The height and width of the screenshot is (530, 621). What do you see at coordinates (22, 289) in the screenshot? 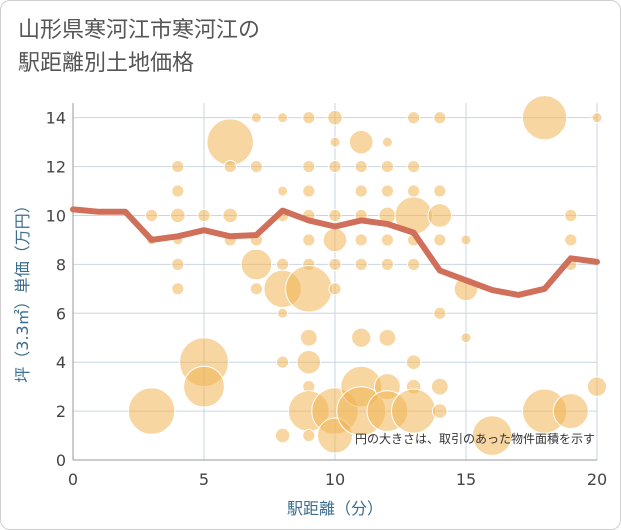
I see `y-axis-label: 坪（3.3㎡）単価（万円）` at bounding box center [22, 289].